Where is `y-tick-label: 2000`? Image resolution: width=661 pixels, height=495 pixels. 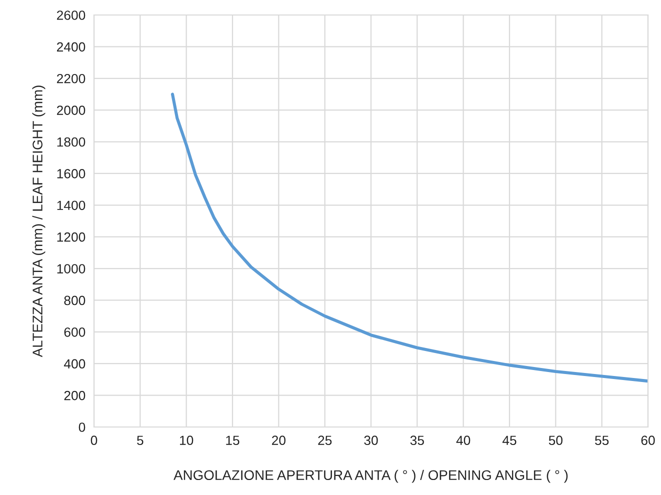 y-tick-label: 2000 is located at coordinates (71, 110).